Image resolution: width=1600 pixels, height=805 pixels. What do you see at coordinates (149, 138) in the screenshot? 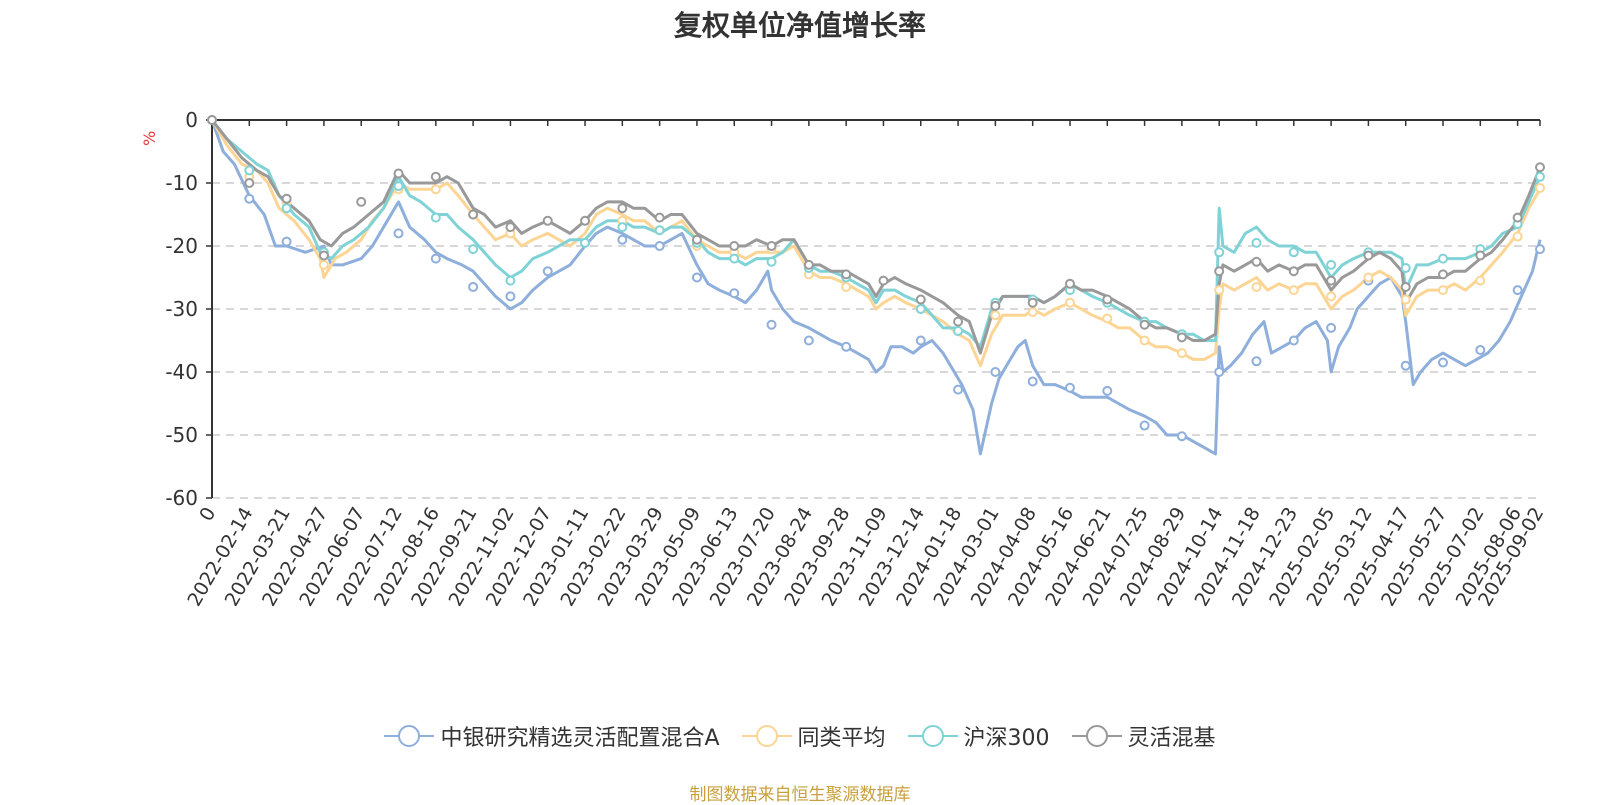
I see `y-axis-unit: %` at bounding box center [149, 138].